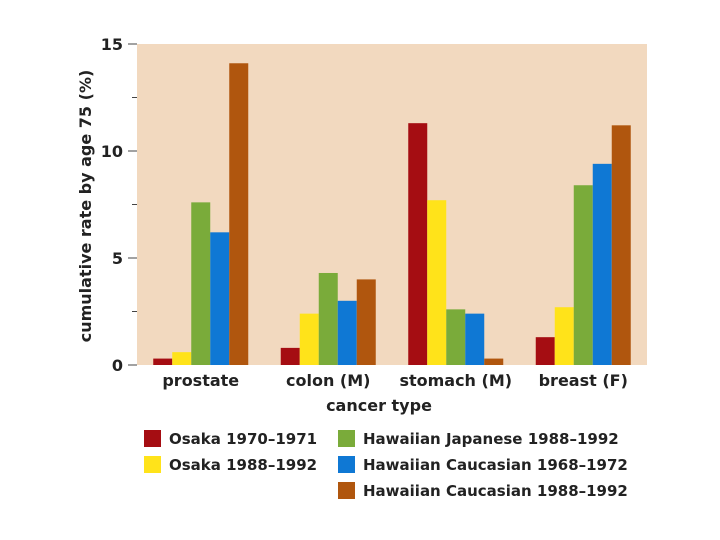 Image resolution: width=720 pixels, height=540 pixels. What do you see at coordinates (495, 491) in the screenshot?
I see `legend-entry: Hawaiian Caucasian 1988–1992` at bounding box center [495, 491].